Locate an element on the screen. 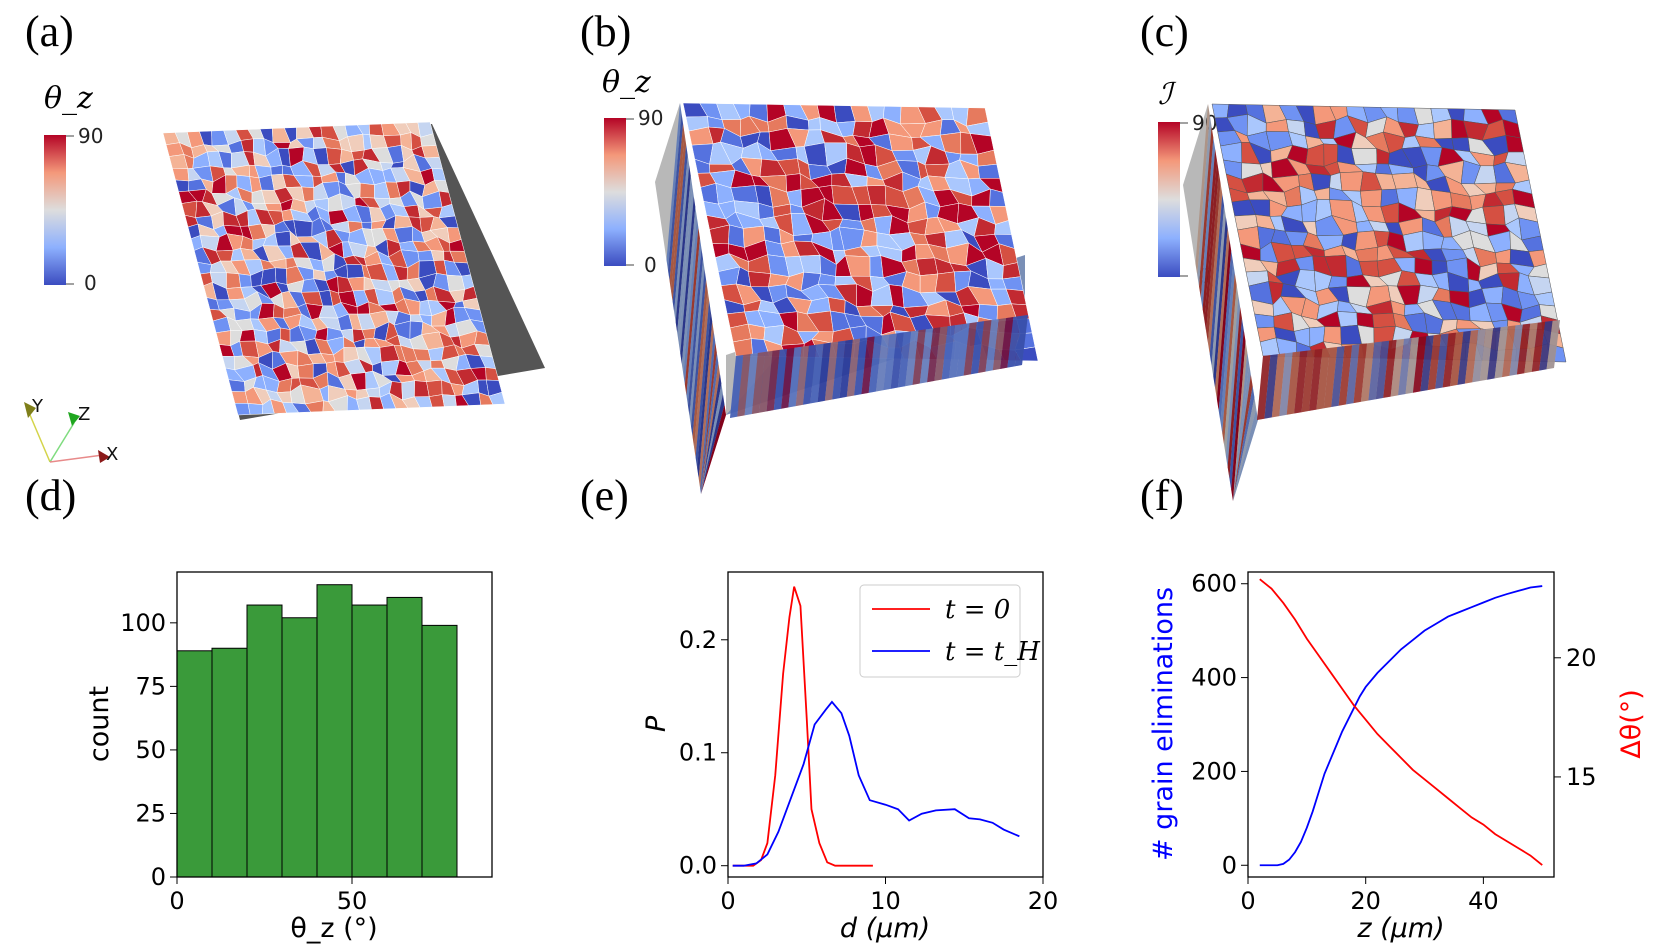 The image size is (1661, 947). x-tick-label: 0 is located at coordinates (727, 901).